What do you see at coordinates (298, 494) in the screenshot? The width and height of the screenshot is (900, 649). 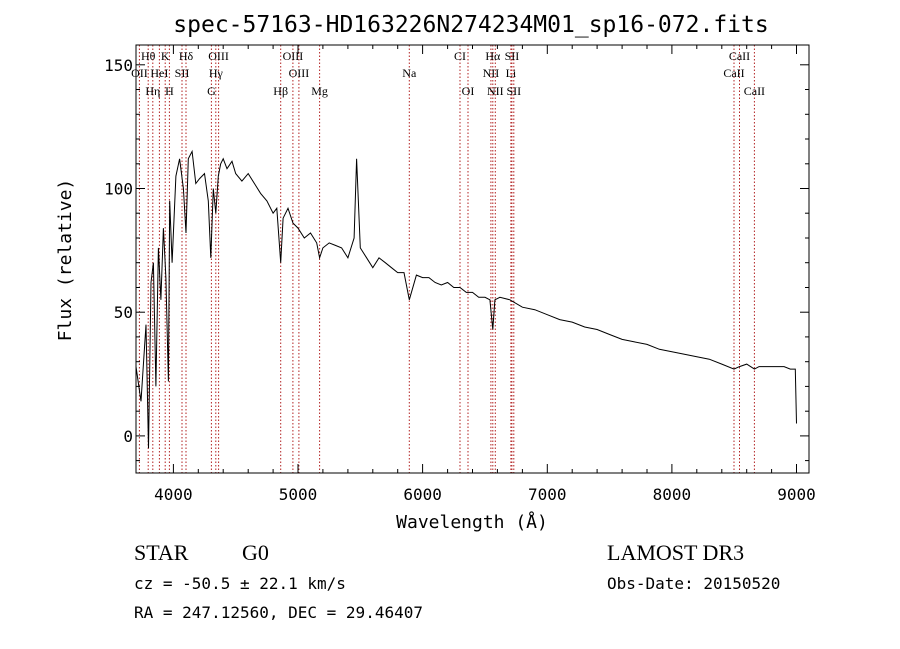 I see `x-tick-label: 5000` at bounding box center [298, 494].